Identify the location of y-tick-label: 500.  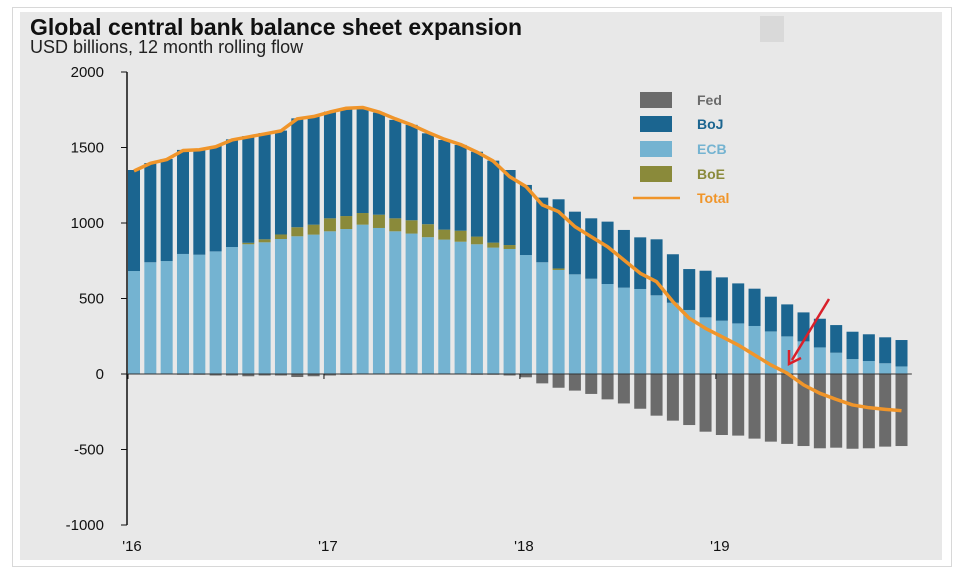
(91, 299).